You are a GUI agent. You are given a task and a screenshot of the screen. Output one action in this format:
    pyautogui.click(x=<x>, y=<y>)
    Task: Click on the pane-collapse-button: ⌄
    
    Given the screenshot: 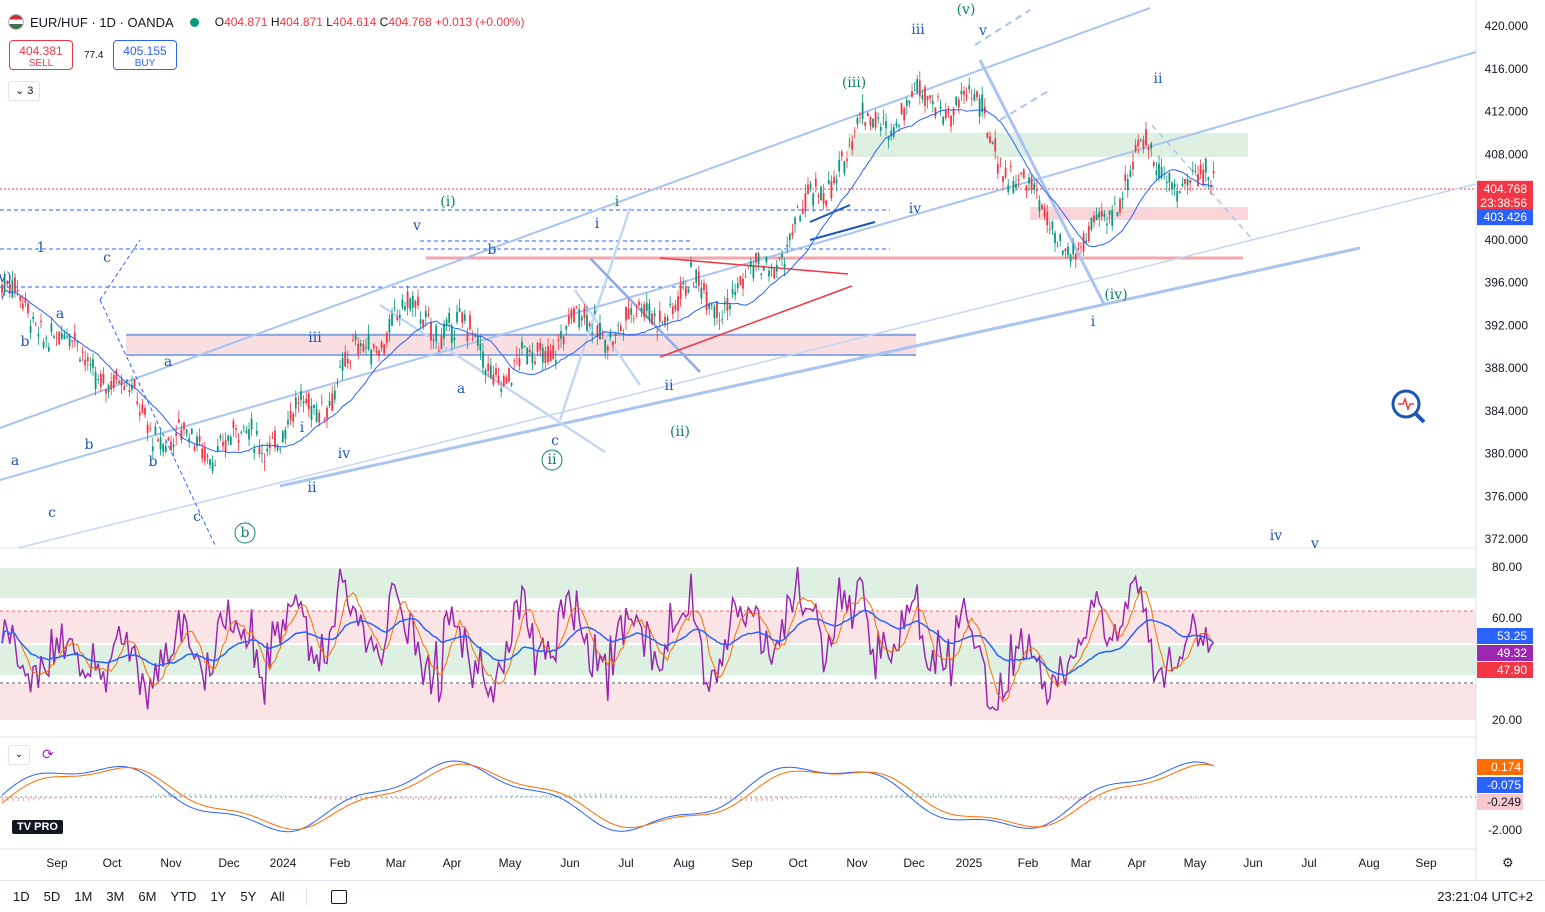 What is the action you would take?
    pyautogui.click(x=19, y=755)
    